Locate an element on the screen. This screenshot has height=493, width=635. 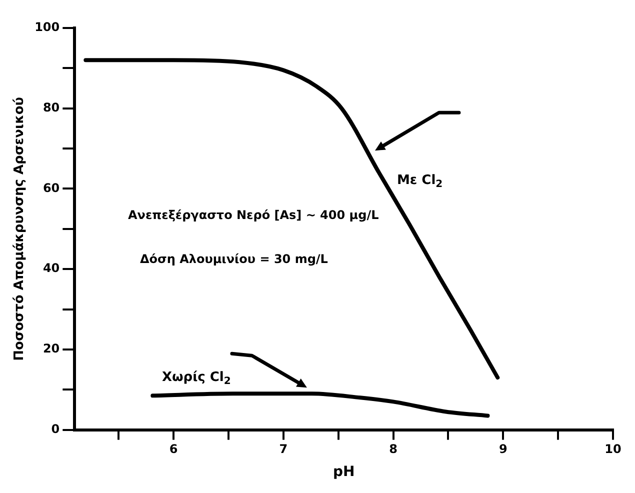
y-tick-label: 0 is located at coordinates (55, 429).